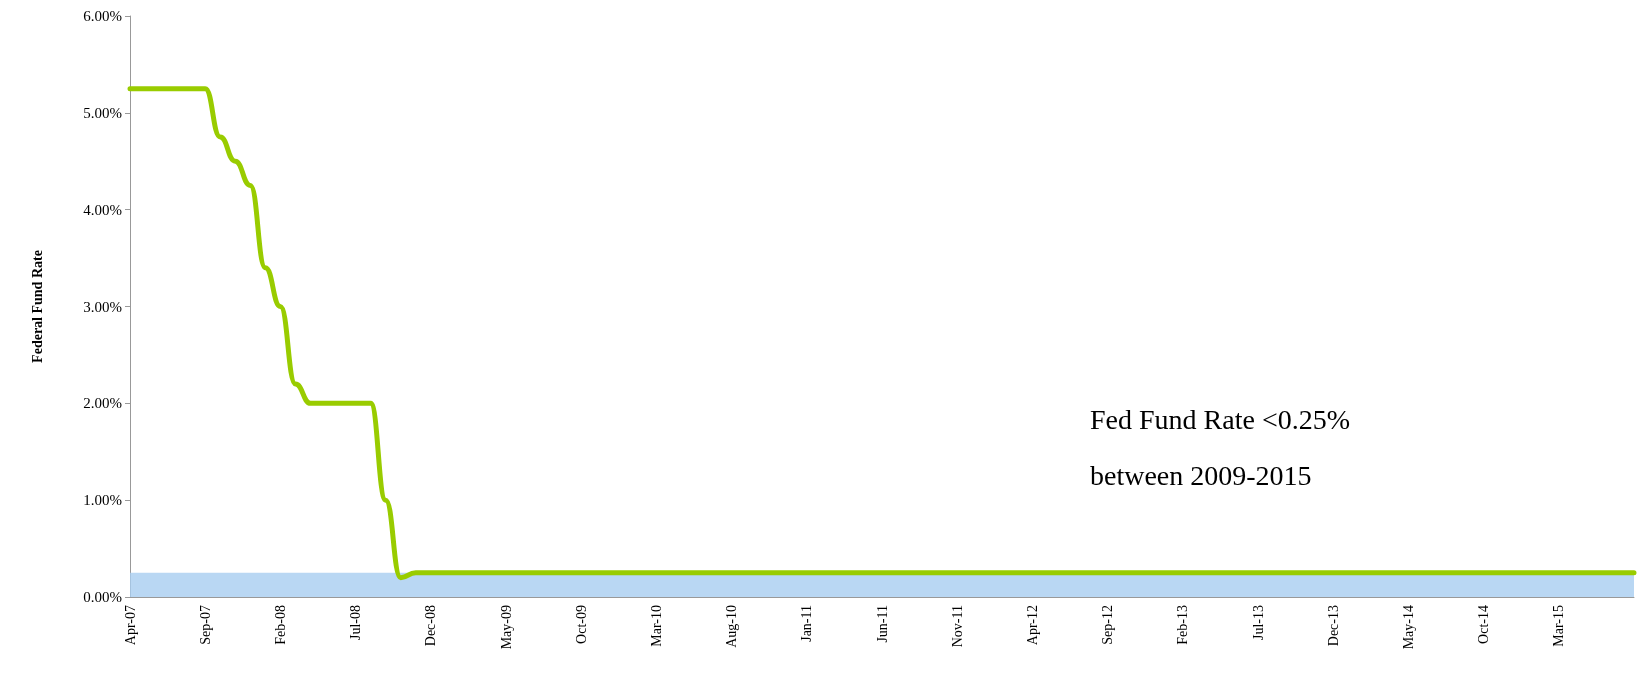  What do you see at coordinates (732, 626) in the screenshot?
I see `x-tick-label: Aug-10` at bounding box center [732, 626].